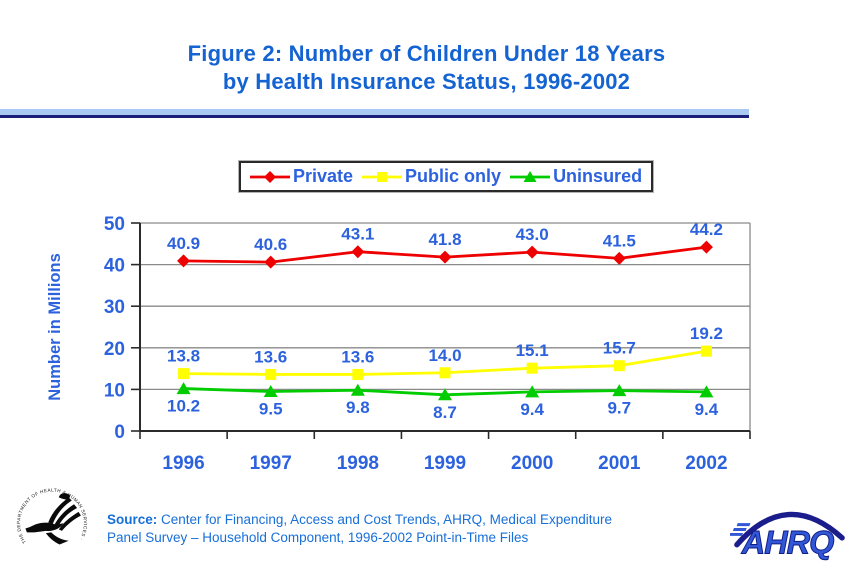  What do you see at coordinates (270, 244) in the screenshot?
I see `data-label: 40.6` at bounding box center [270, 244].